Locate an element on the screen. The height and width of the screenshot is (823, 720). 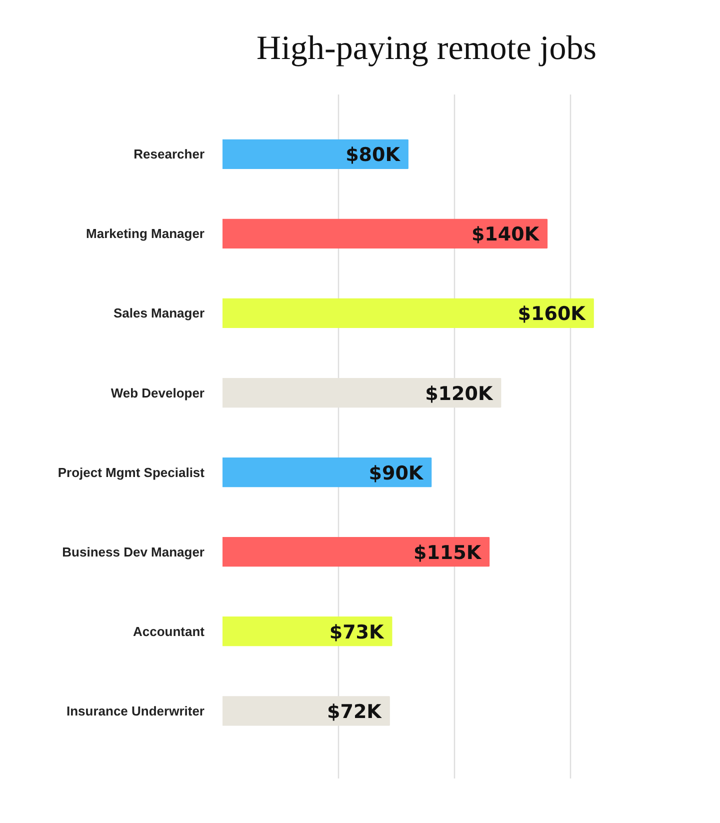
y-tick-label: Web Developer is located at coordinates (157, 392).